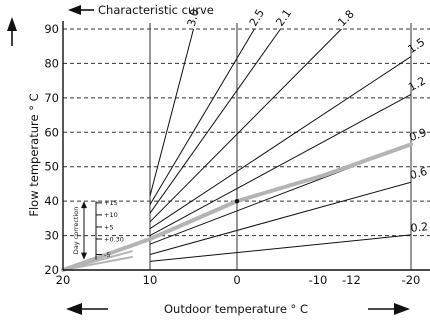  What do you see at coordinates (107, 255) in the screenshot?
I see `day-correction-value--5: -5` at bounding box center [107, 255].